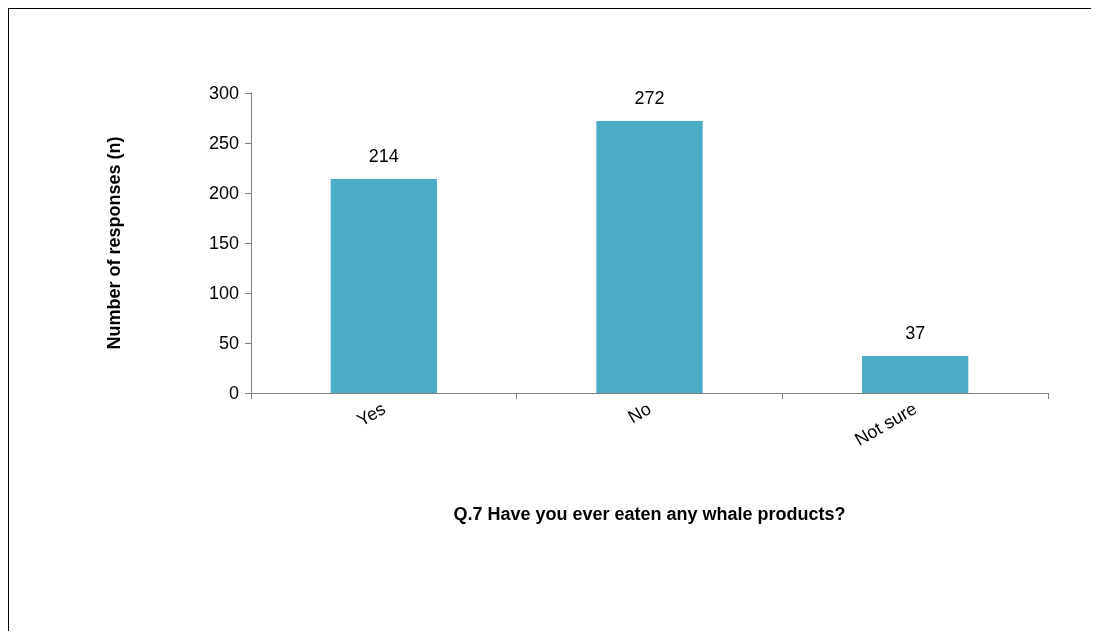 The image size is (1099, 639). I want to click on y-tick-label: 300, so click(223, 93).